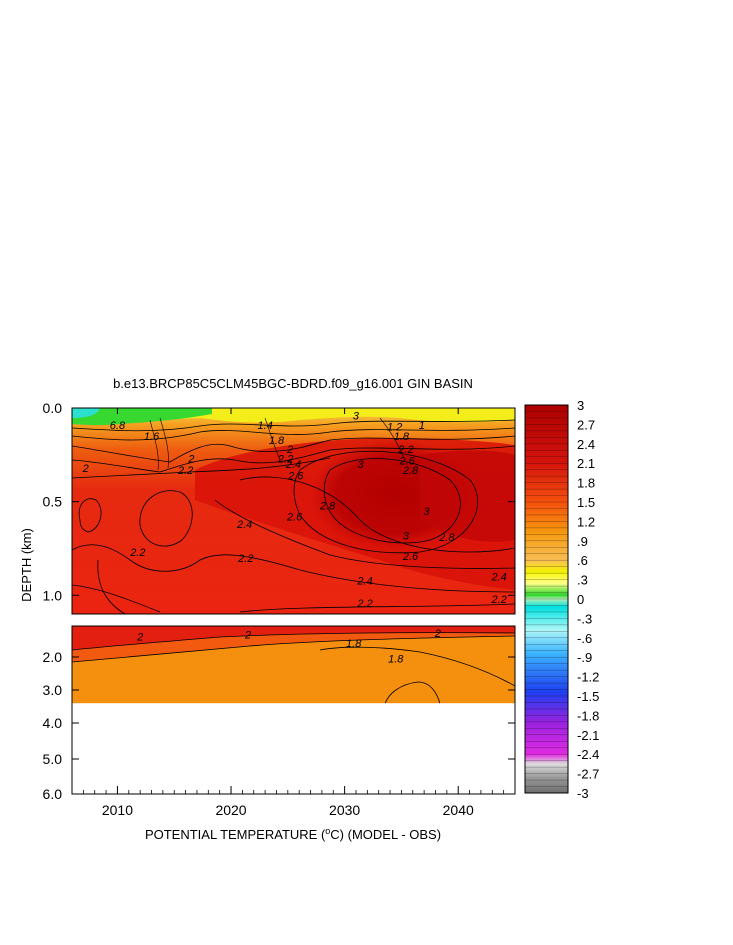 This screenshot has height=945, width=733. Describe the element at coordinates (53, 502) in the screenshot. I see `y-tick-label: 0.5` at that location.